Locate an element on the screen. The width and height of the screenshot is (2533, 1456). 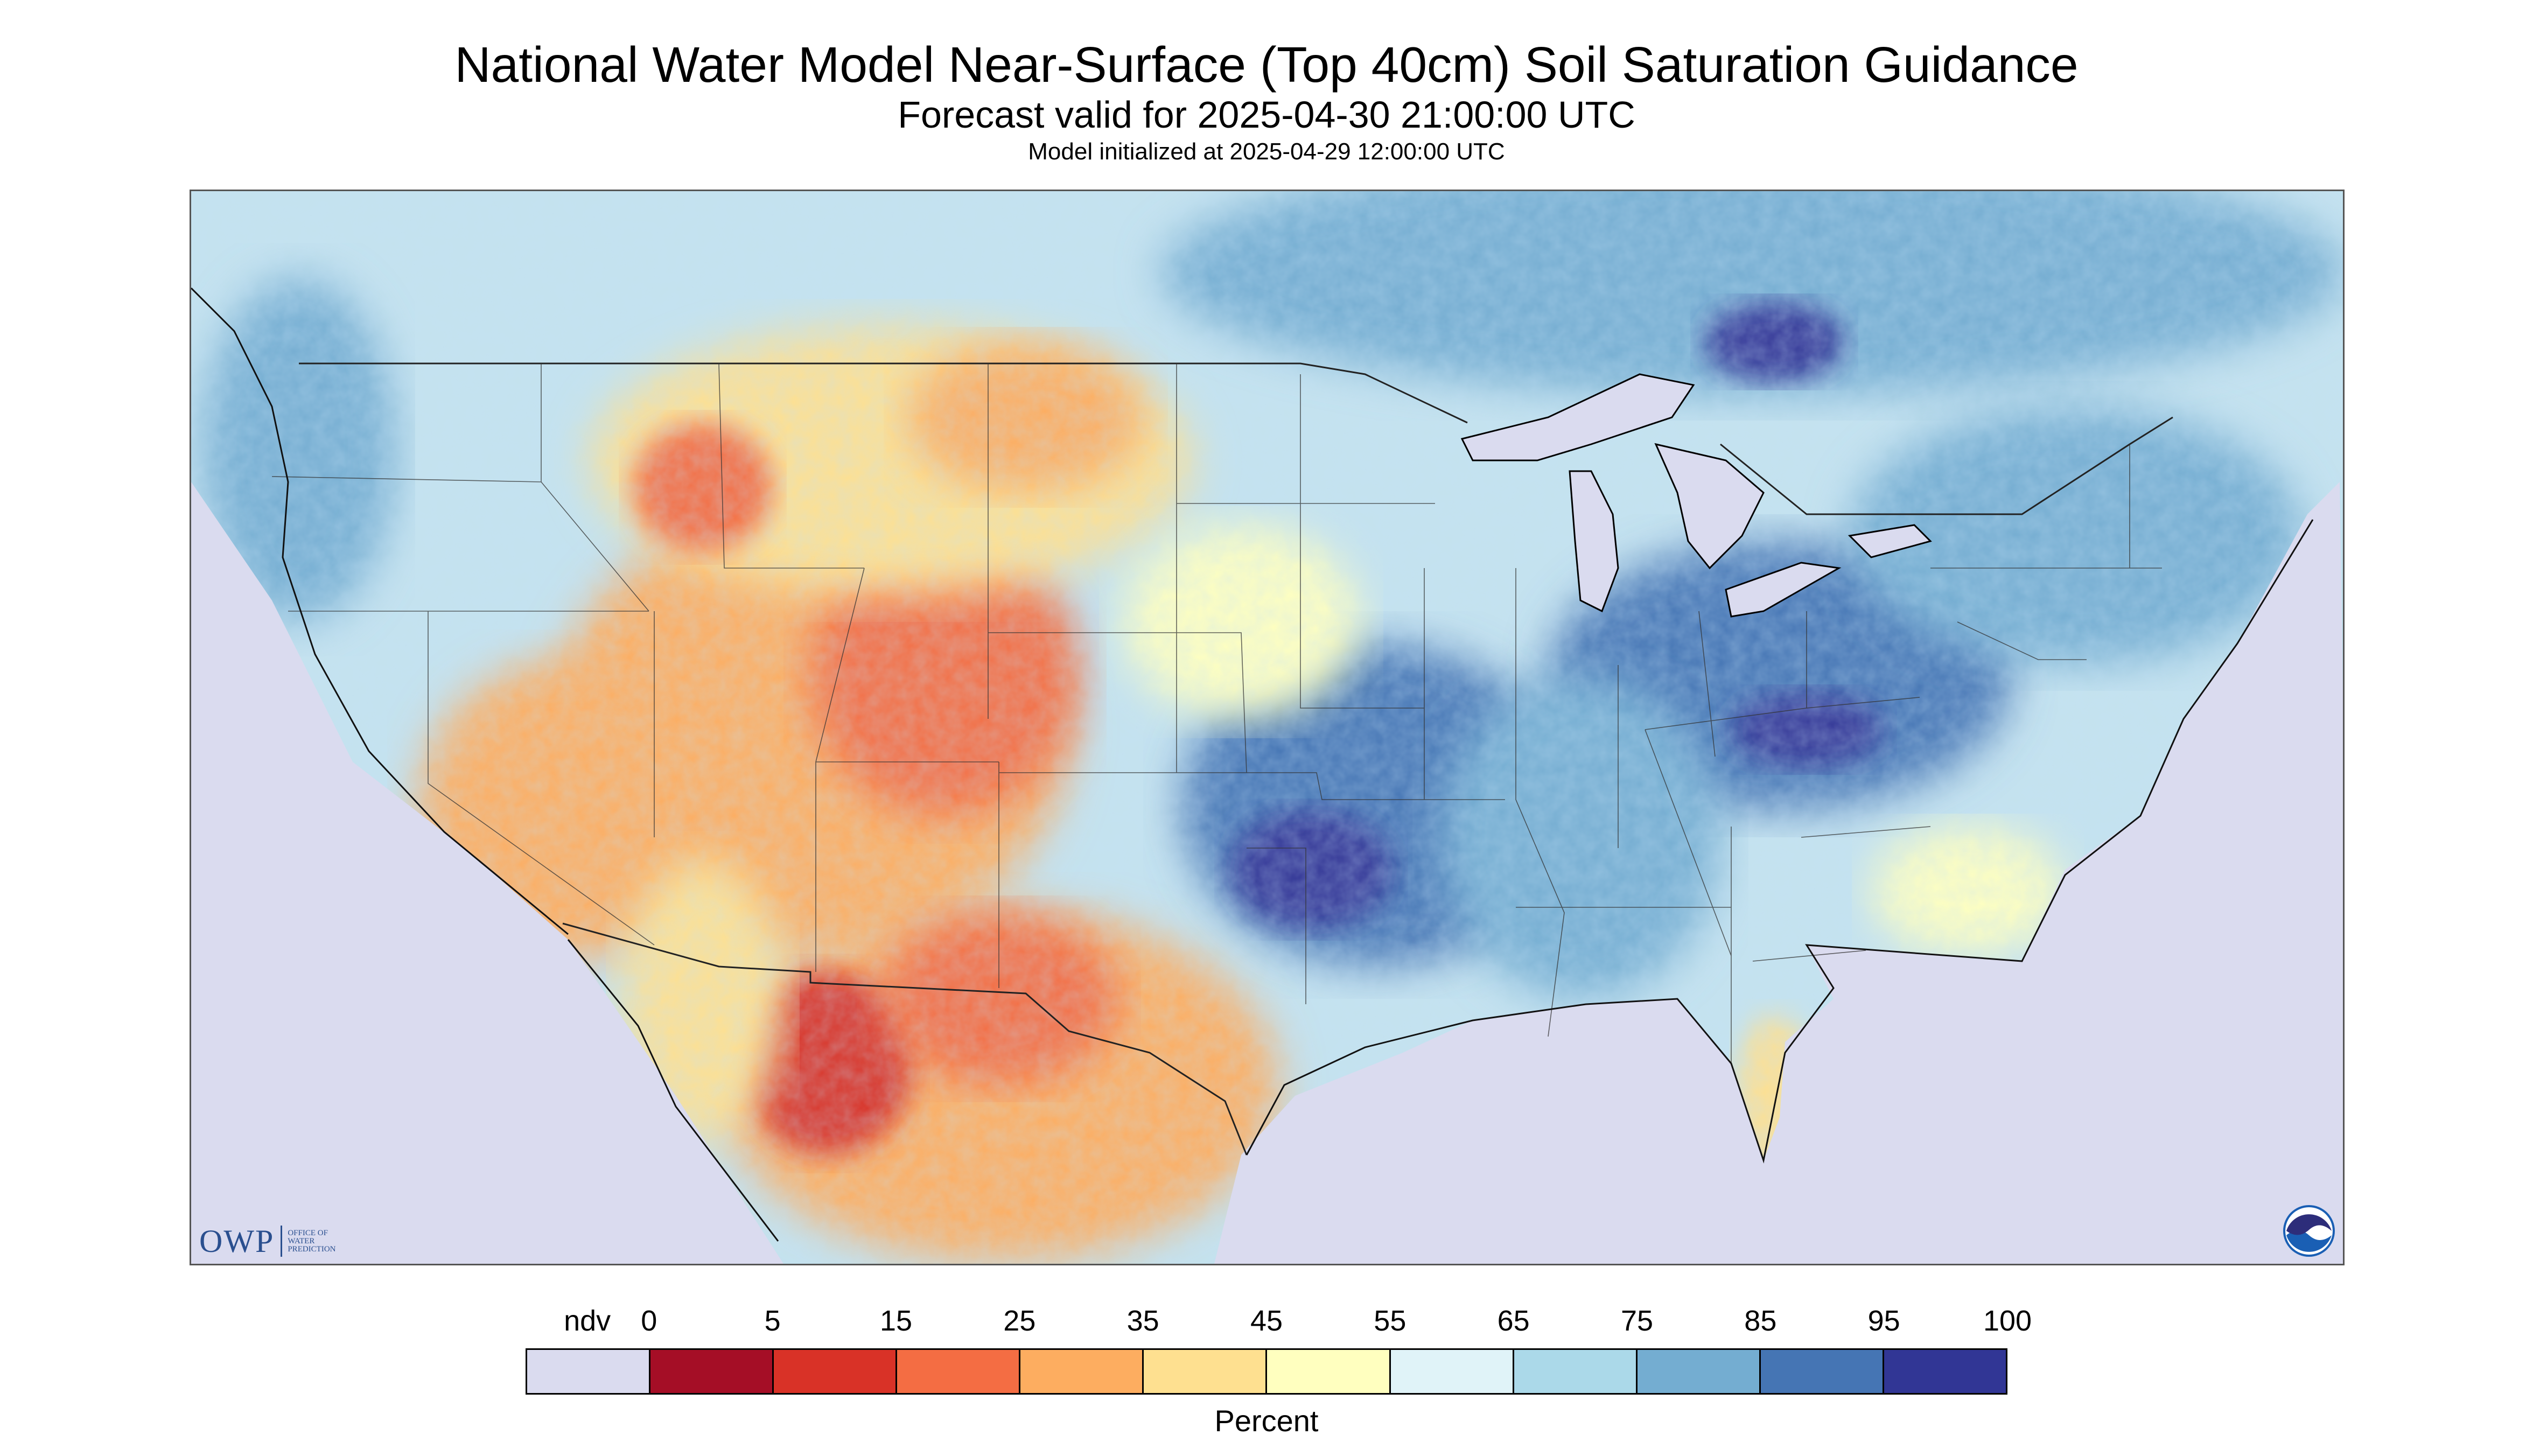
legend-tick-label: 5 is located at coordinates (772, 1321).